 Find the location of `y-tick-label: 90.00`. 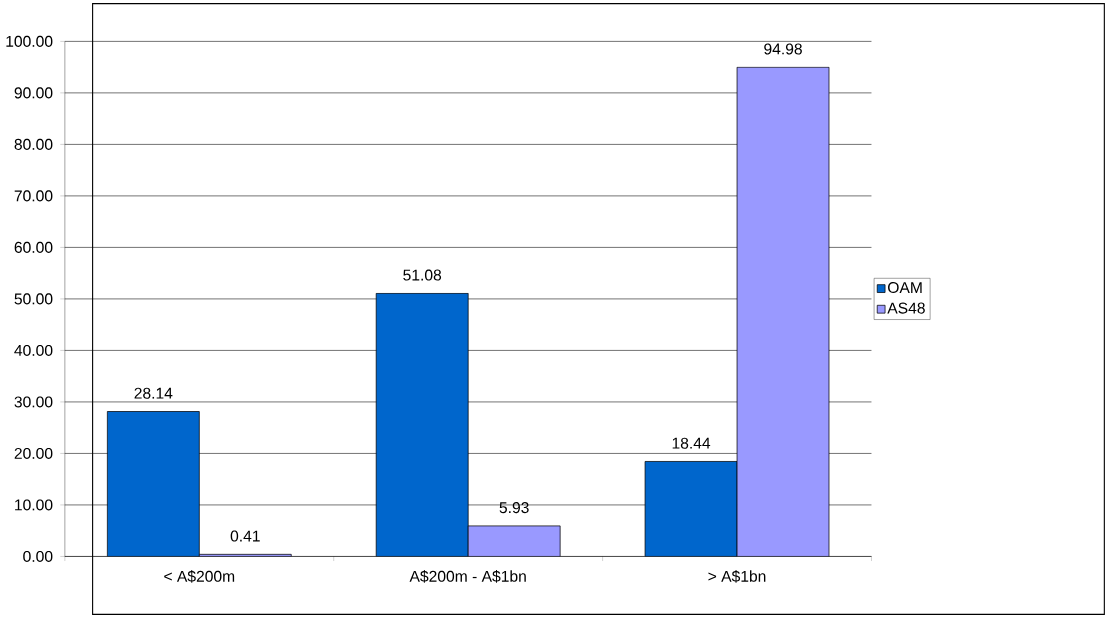

y-tick-label: 90.00 is located at coordinates (33, 93).